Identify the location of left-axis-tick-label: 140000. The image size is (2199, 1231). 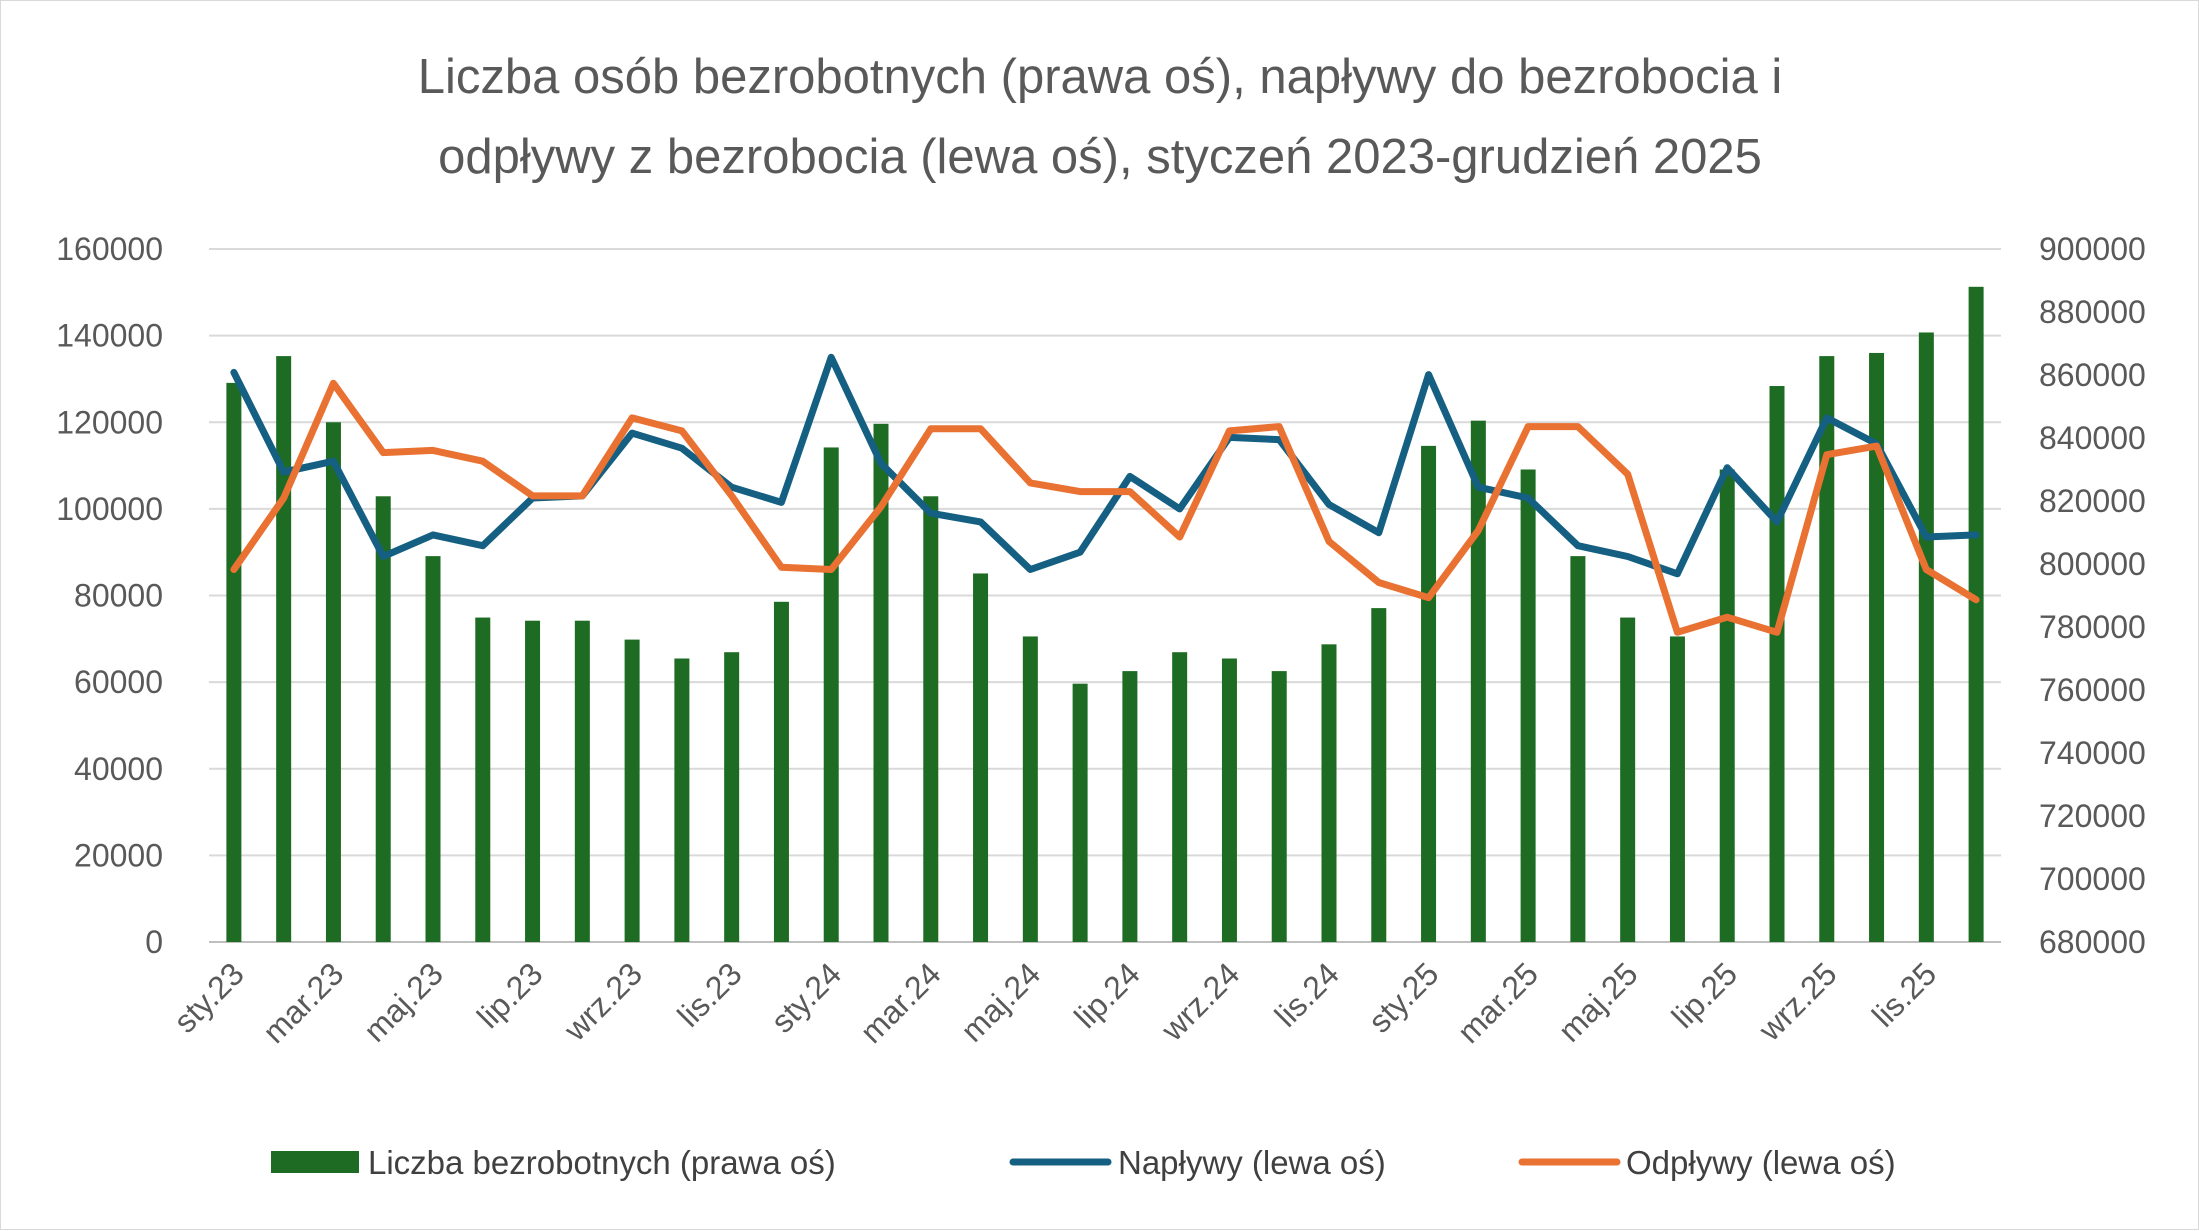
(109, 336).